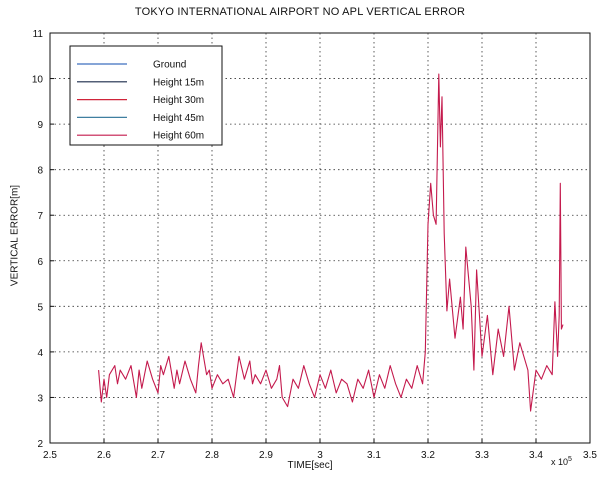 Image resolution: width=600 pixels, height=493 pixels. What do you see at coordinates (536, 455) in the screenshot?
I see `x-tick-label: 3.4` at bounding box center [536, 455].